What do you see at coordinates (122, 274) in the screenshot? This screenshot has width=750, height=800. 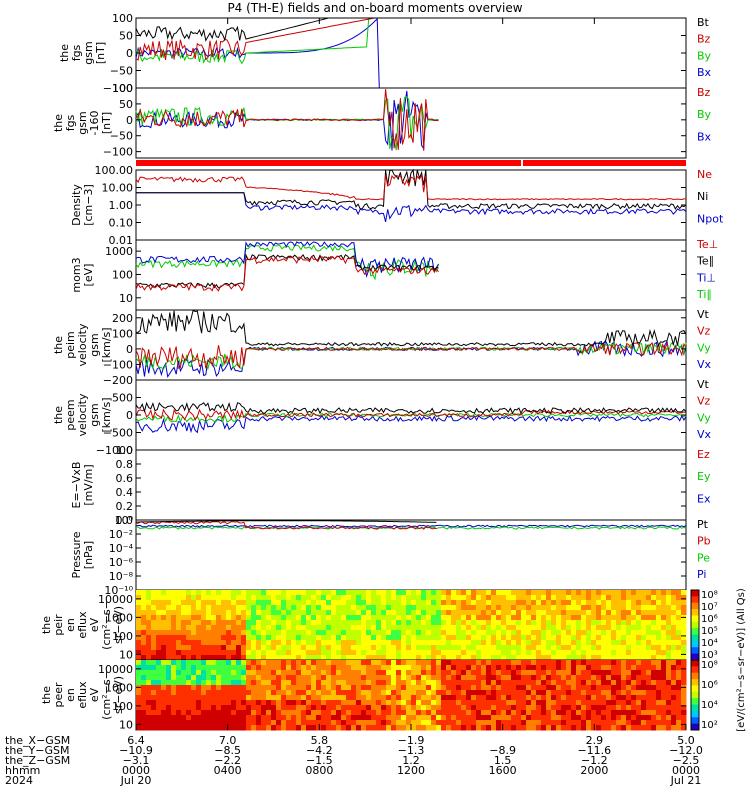 I see `y-tick-label: 100` at bounding box center [122, 274].